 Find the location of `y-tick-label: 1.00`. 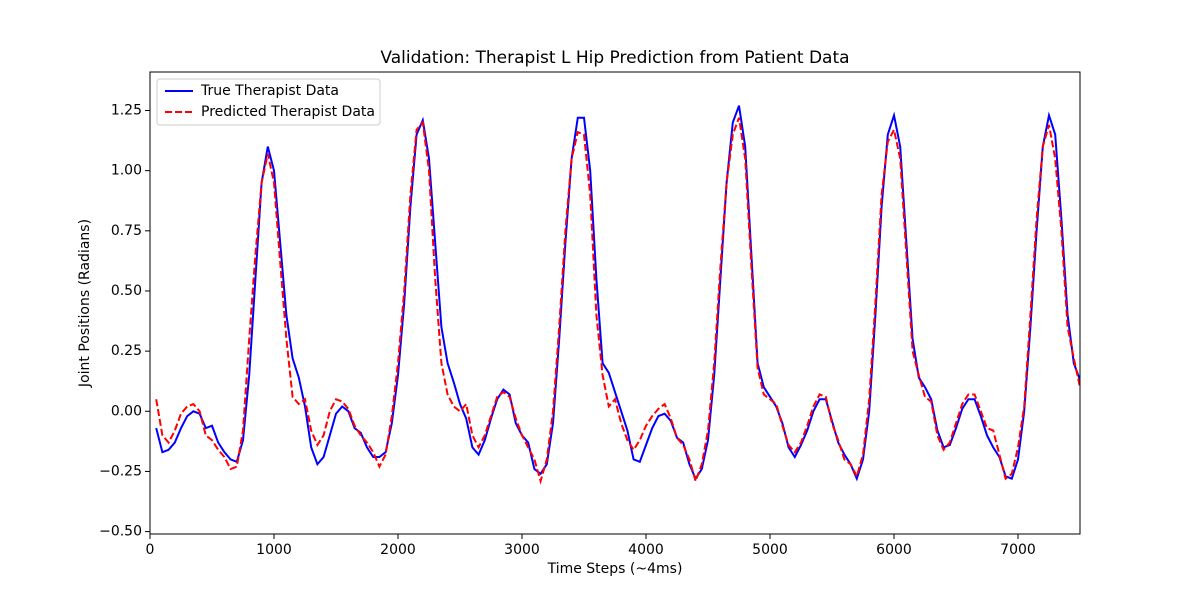

y-tick-label: 1.00 is located at coordinates (126, 171).